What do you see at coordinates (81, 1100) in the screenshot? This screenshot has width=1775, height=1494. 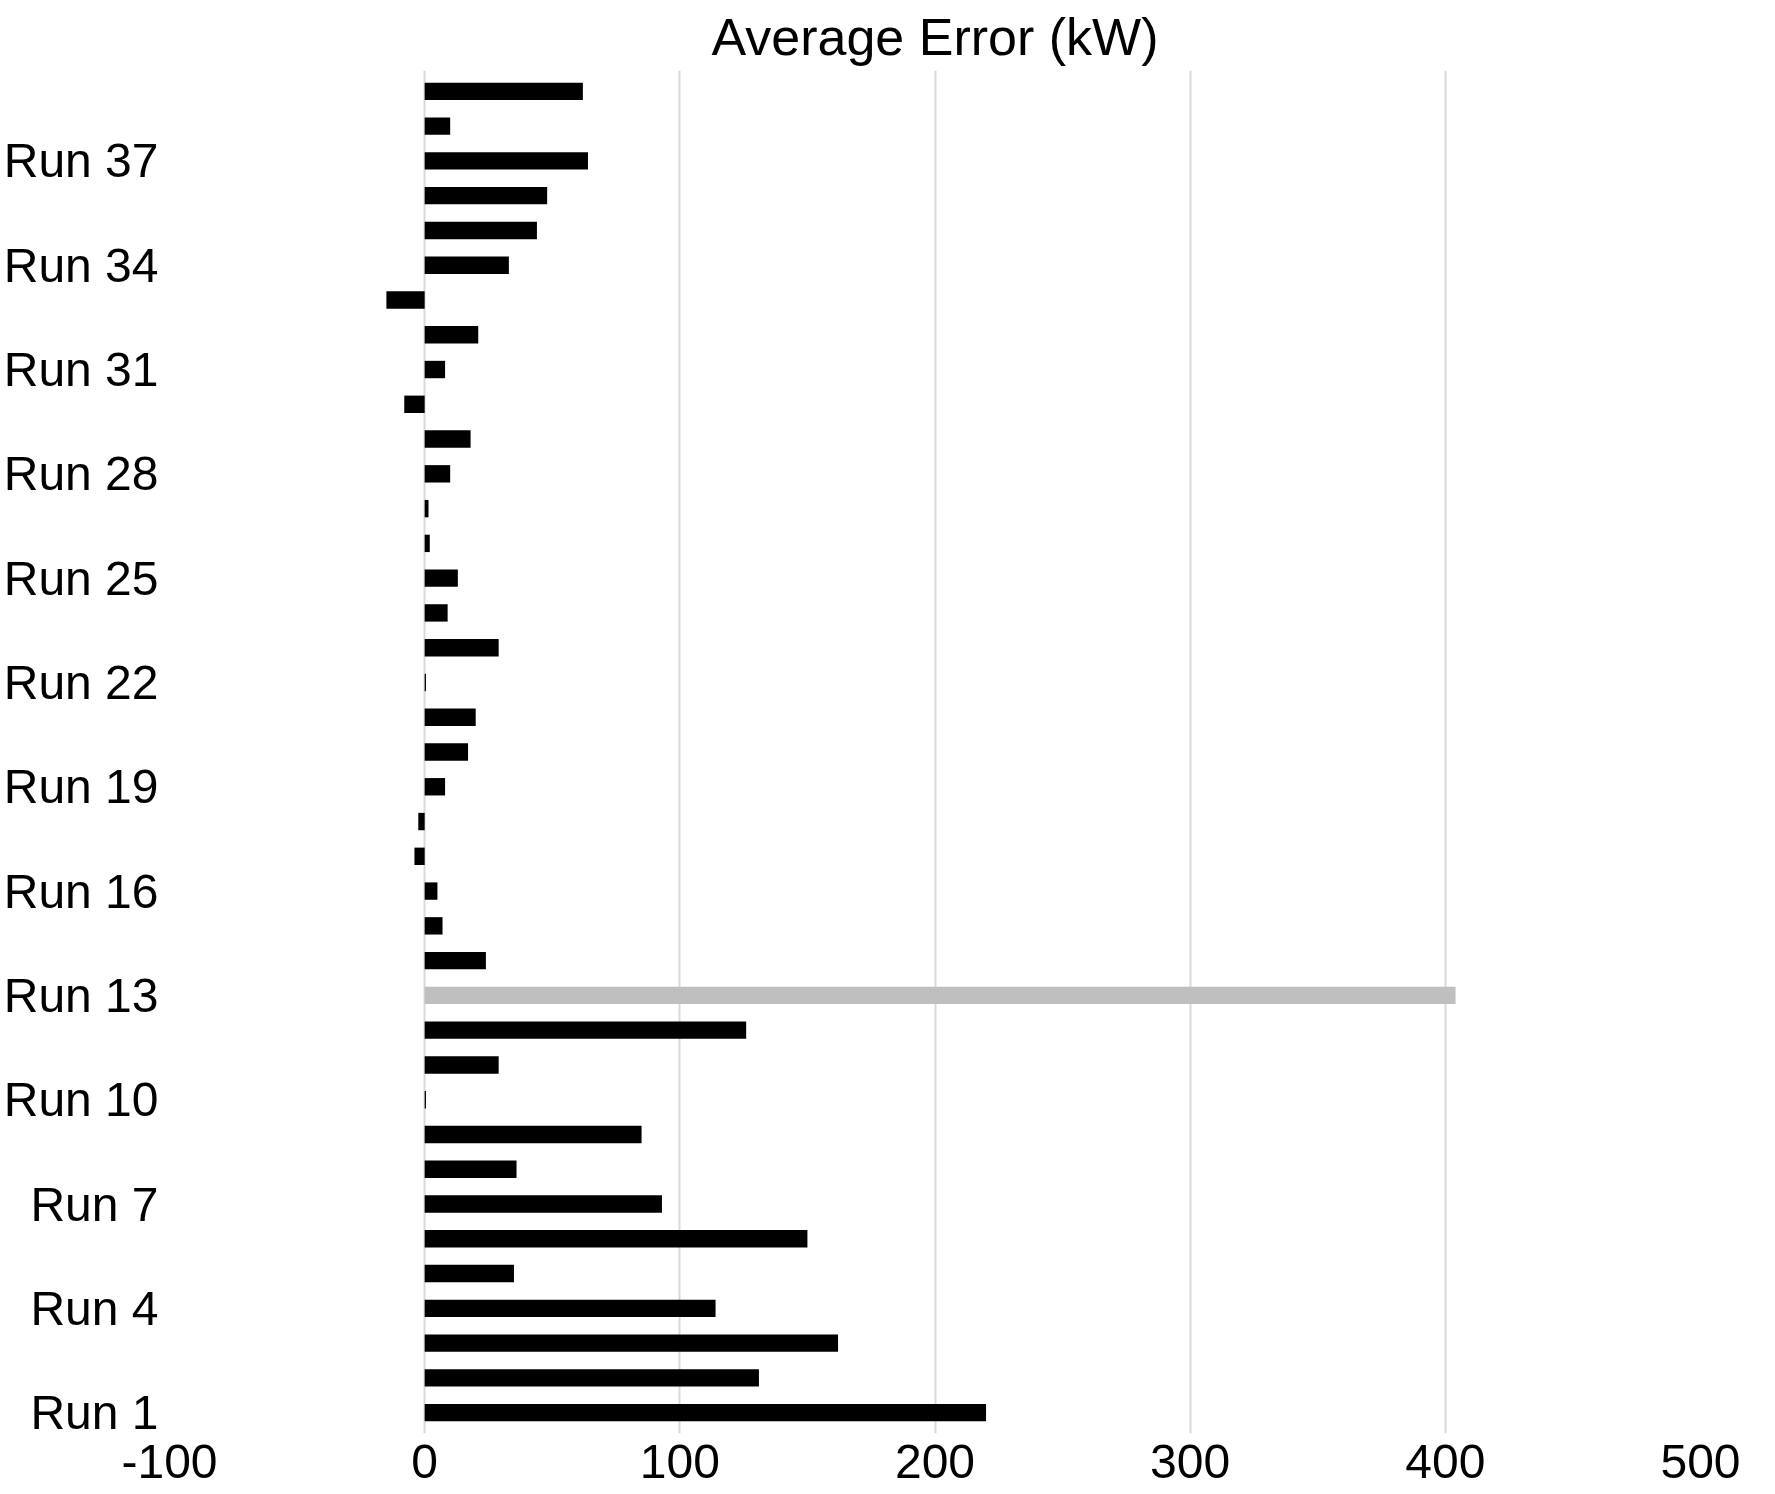 I see `y-tick-label: Run 10` at bounding box center [81, 1100].